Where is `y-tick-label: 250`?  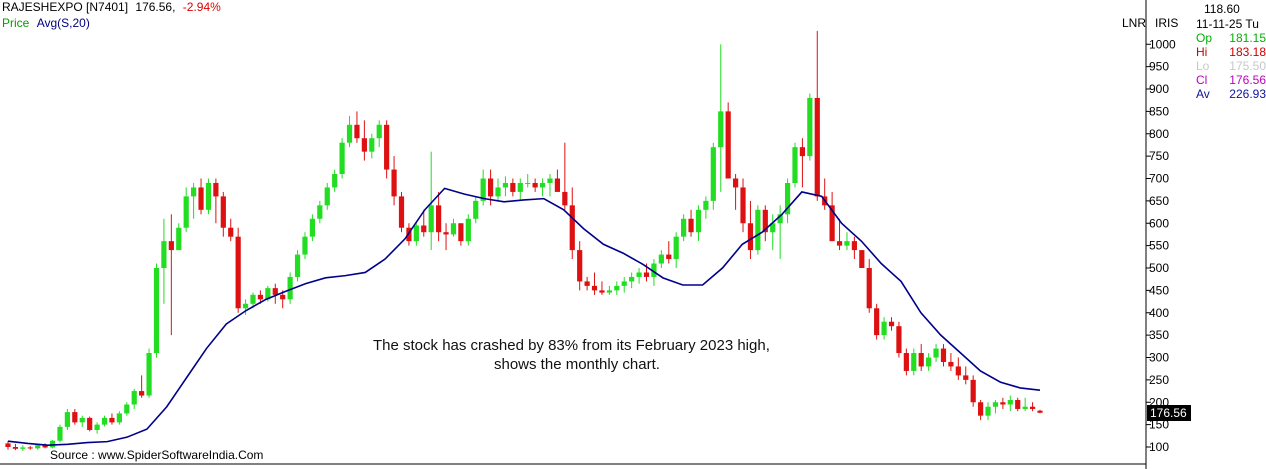 y-tick-label: 250 is located at coordinates (1159, 380).